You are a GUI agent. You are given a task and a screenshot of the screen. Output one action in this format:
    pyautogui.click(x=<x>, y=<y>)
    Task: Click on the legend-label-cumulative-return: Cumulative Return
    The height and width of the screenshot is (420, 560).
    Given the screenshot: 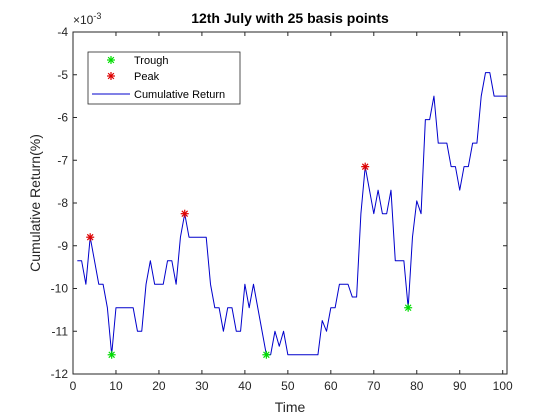 What is the action you would take?
    pyautogui.click(x=179, y=95)
    